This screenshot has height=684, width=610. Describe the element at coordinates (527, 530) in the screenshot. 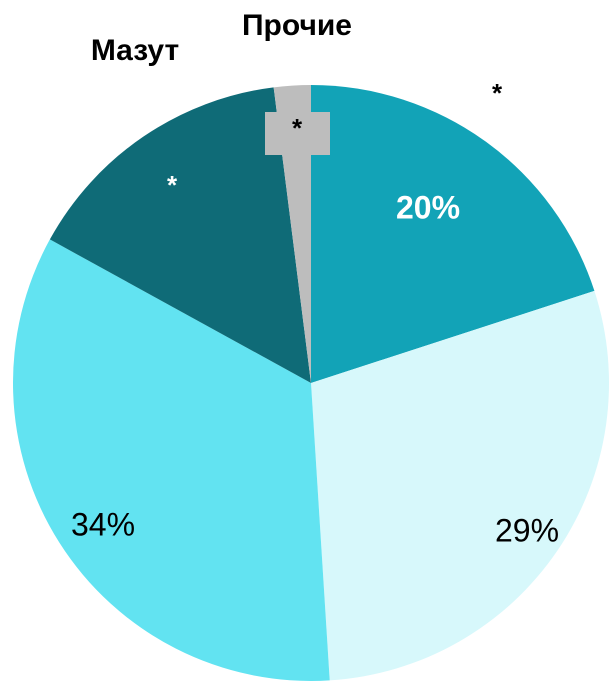

I see `value-label: 29%` at that location.